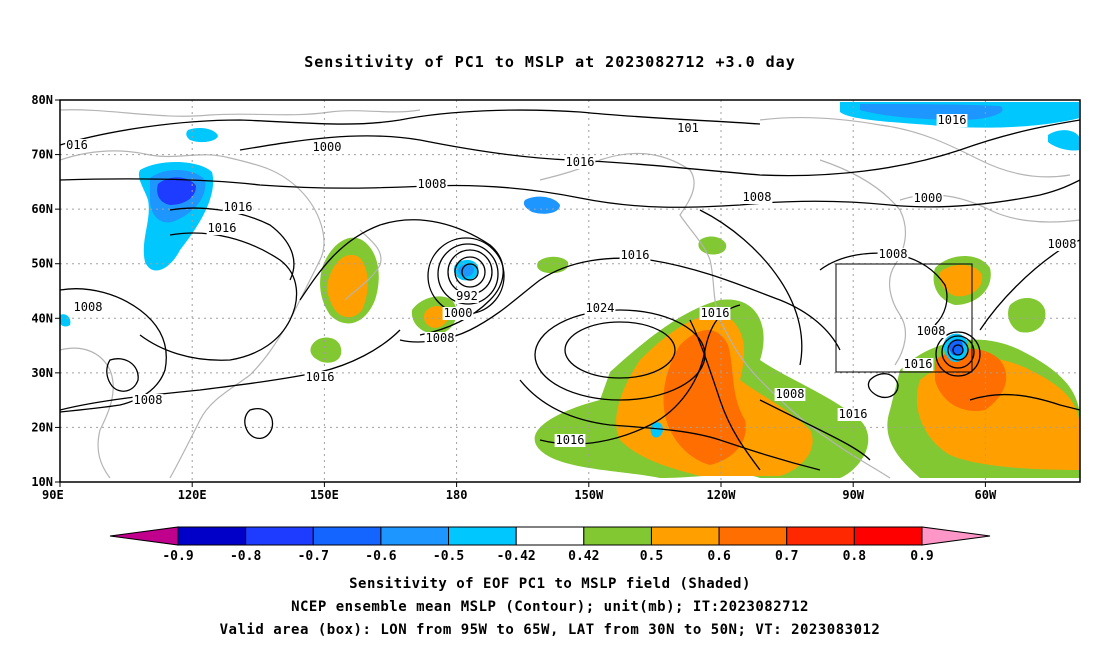 This screenshot has width=1100, height=650. Describe the element at coordinates (42, 318) in the screenshot. I see `lat-tick-label: 40N` at that location.